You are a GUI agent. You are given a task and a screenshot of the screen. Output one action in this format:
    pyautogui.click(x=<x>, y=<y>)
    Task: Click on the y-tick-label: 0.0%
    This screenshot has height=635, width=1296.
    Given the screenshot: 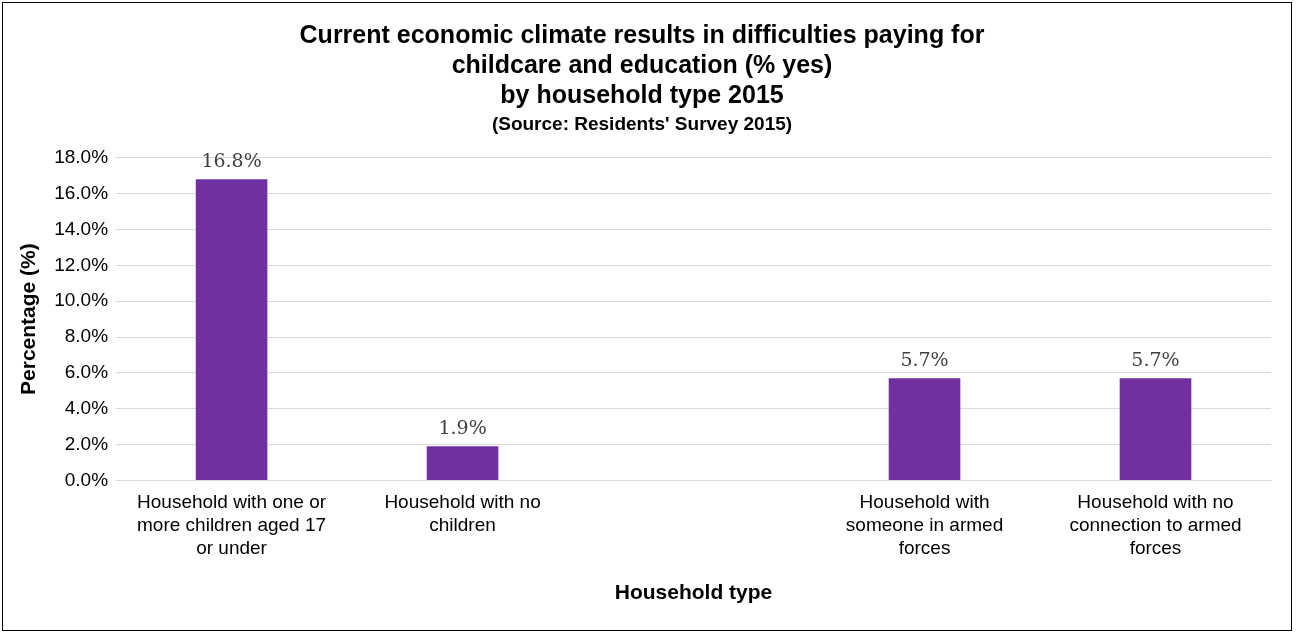 What is the action you would take?
    pyautogui.click(x=86, y=479)
    